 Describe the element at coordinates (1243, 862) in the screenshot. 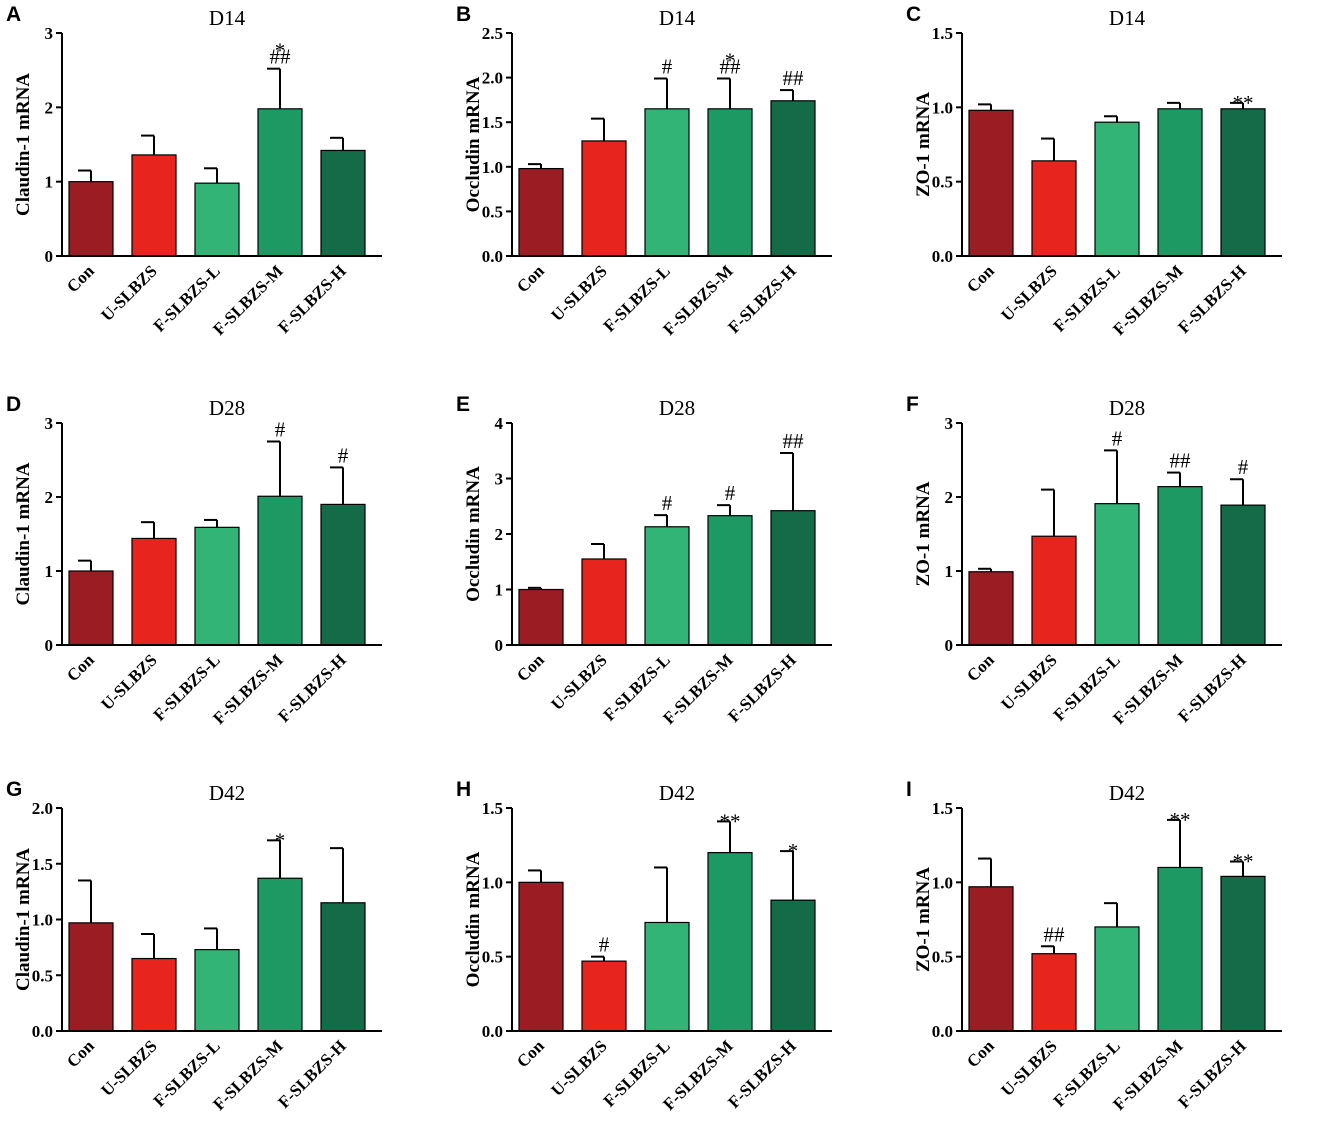

I see `significance-mark: **` at that location.